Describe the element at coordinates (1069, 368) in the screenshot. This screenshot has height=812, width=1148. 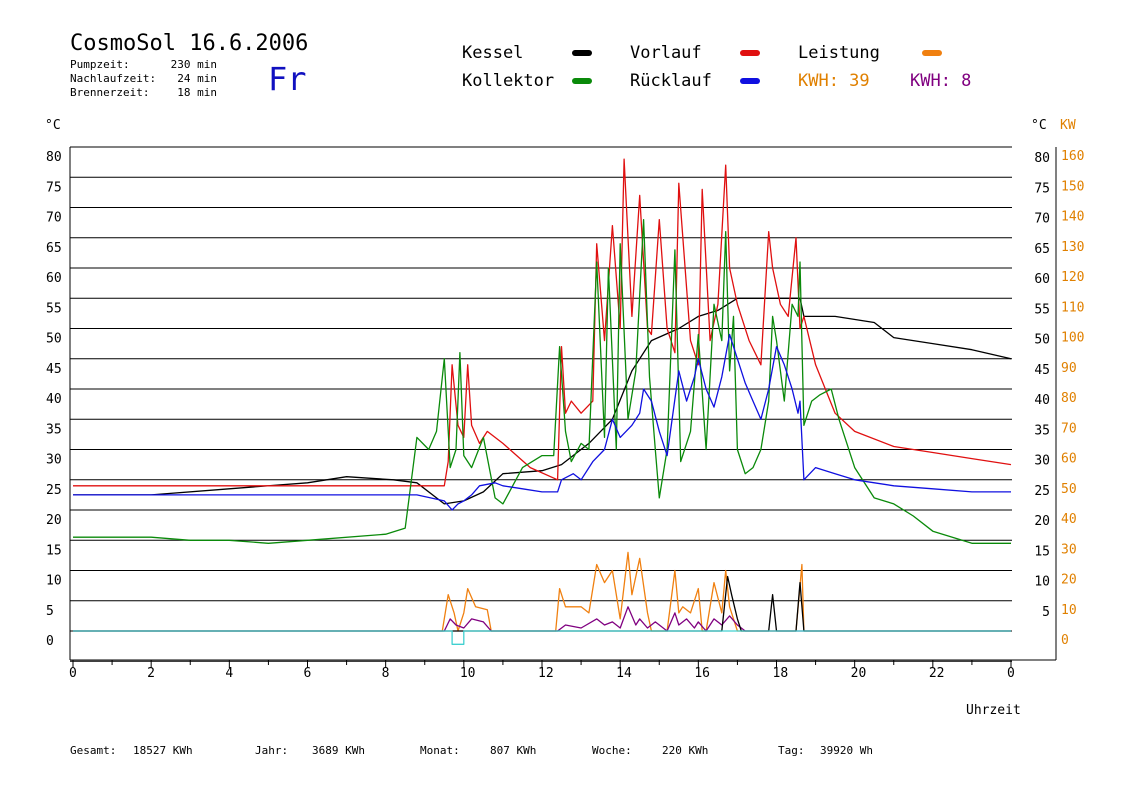
I see `y-right-kw-tick-label: 90` at that location.